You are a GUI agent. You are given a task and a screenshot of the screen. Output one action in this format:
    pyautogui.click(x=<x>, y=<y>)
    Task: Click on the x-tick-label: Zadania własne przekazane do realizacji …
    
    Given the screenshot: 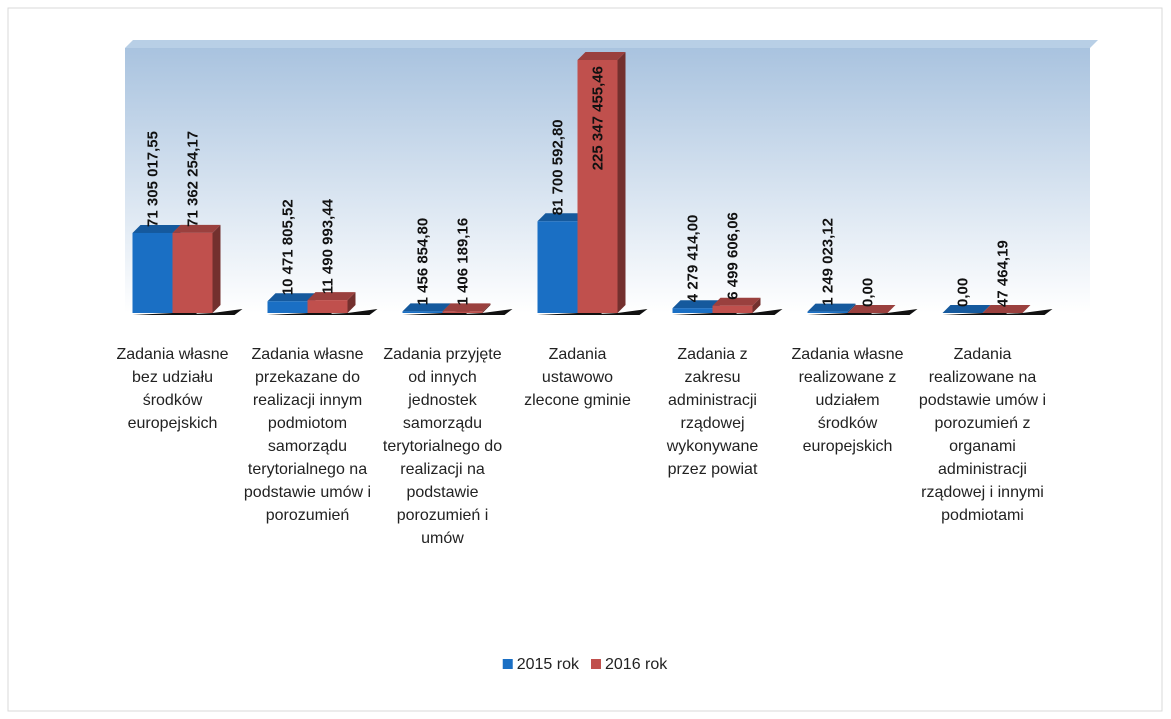 What is the action you would take?
    pyautogui.click(x=307, y=435)
    